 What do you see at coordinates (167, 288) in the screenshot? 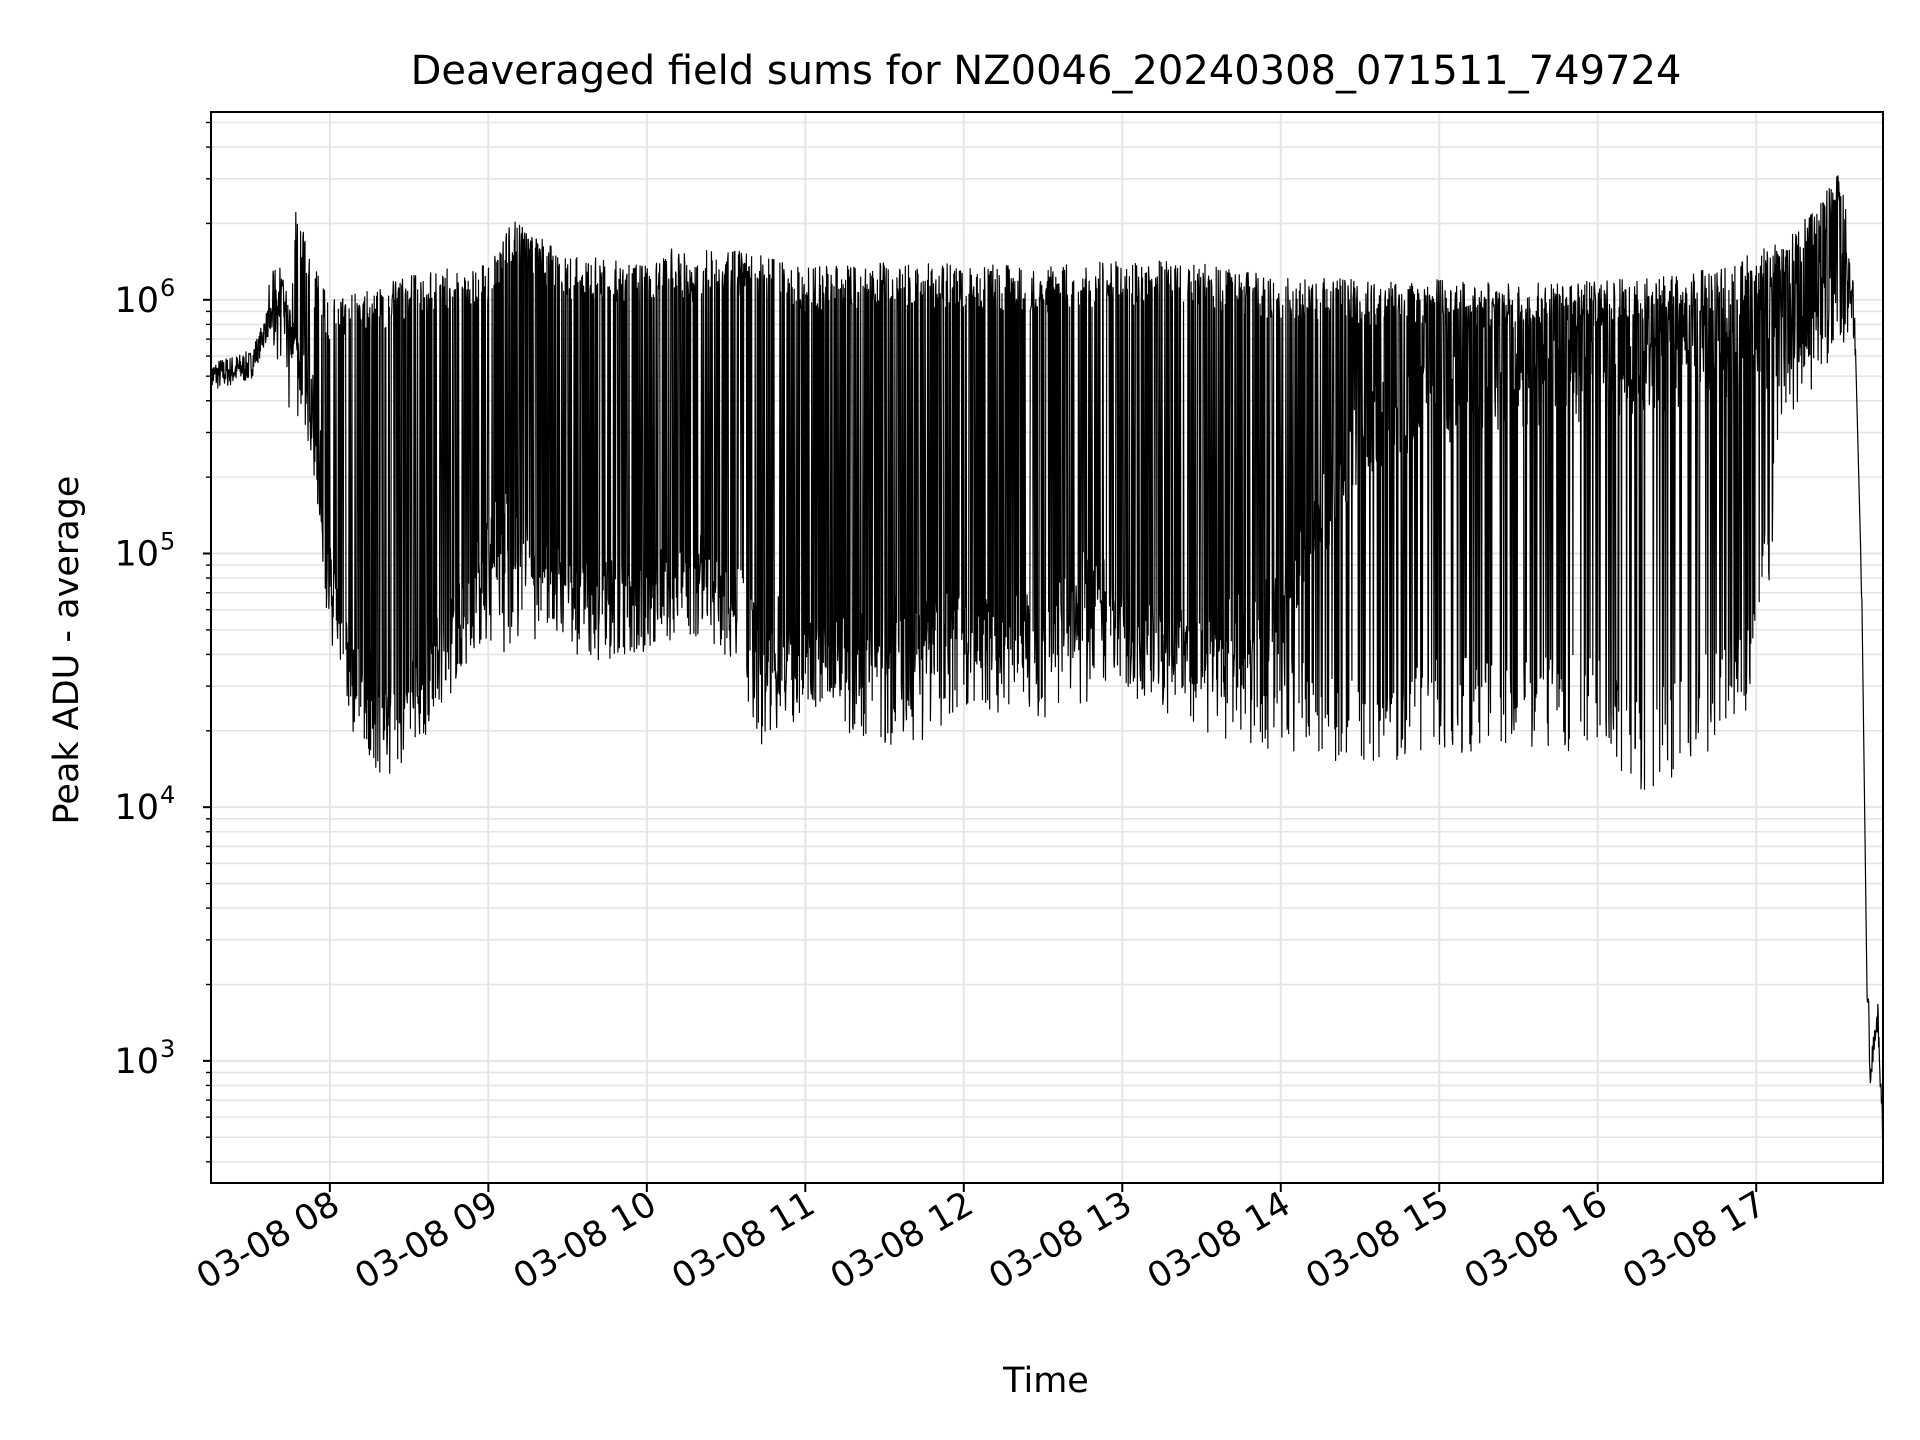
I see `y-tick-exponent: 6` at bounding box center [167, 288].